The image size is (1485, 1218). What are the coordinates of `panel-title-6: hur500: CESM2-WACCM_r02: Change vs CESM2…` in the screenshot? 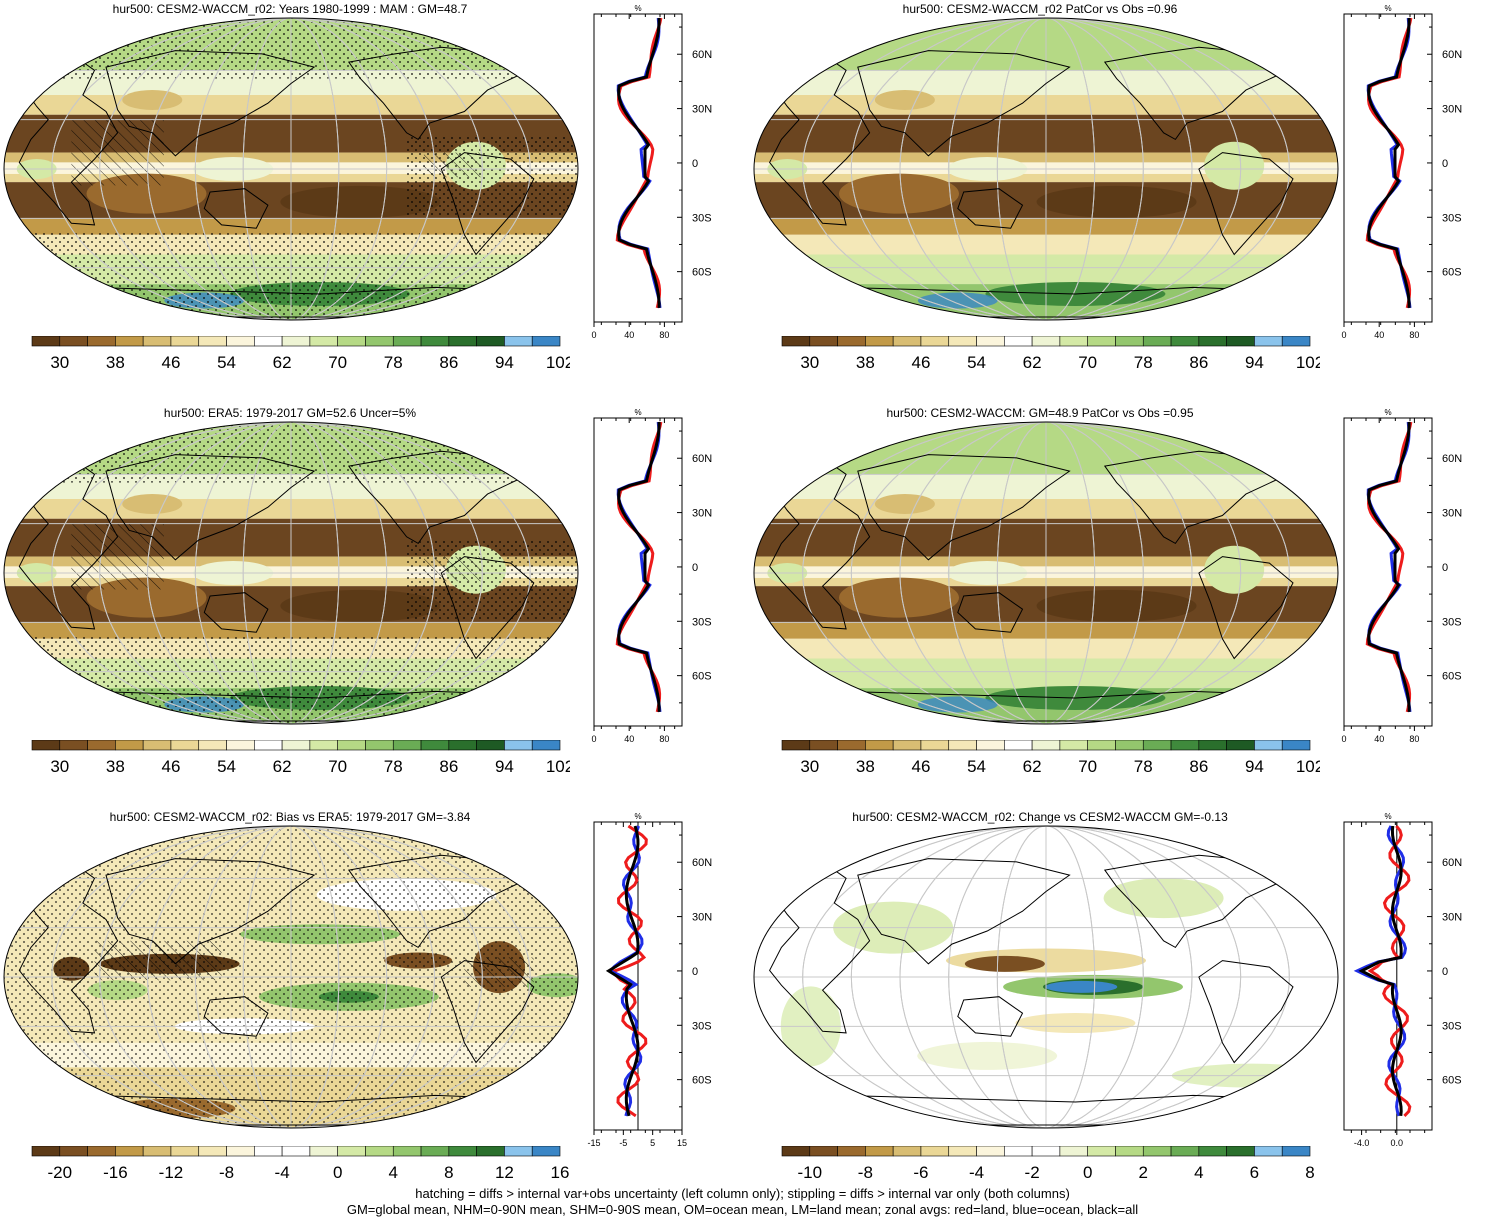 It's located at (1040, 817).